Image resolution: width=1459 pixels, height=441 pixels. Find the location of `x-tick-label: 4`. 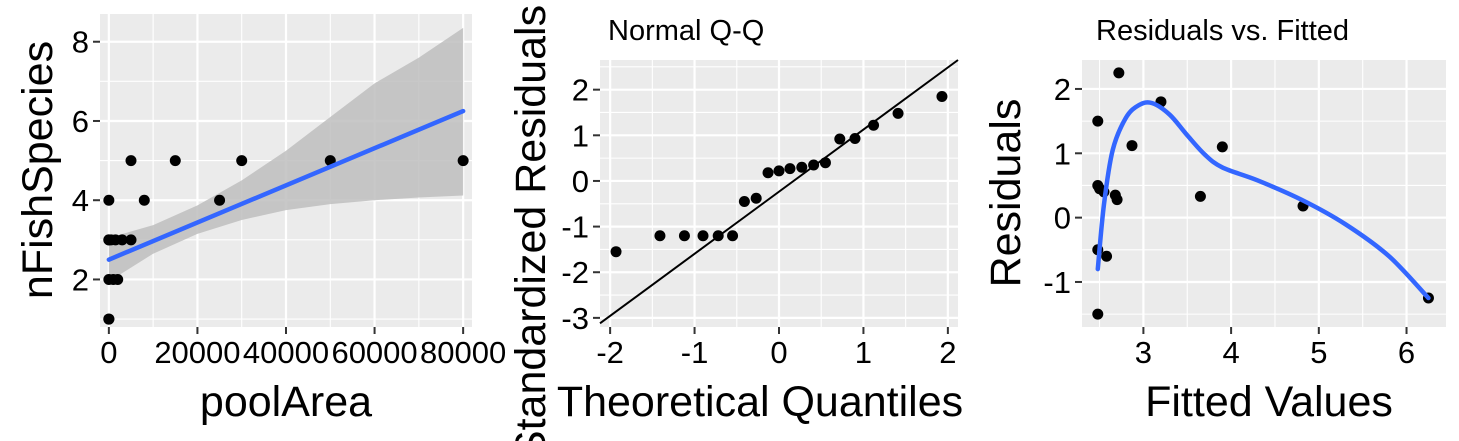

x-tick-label: 4 is located at coordinates (1230, 352).